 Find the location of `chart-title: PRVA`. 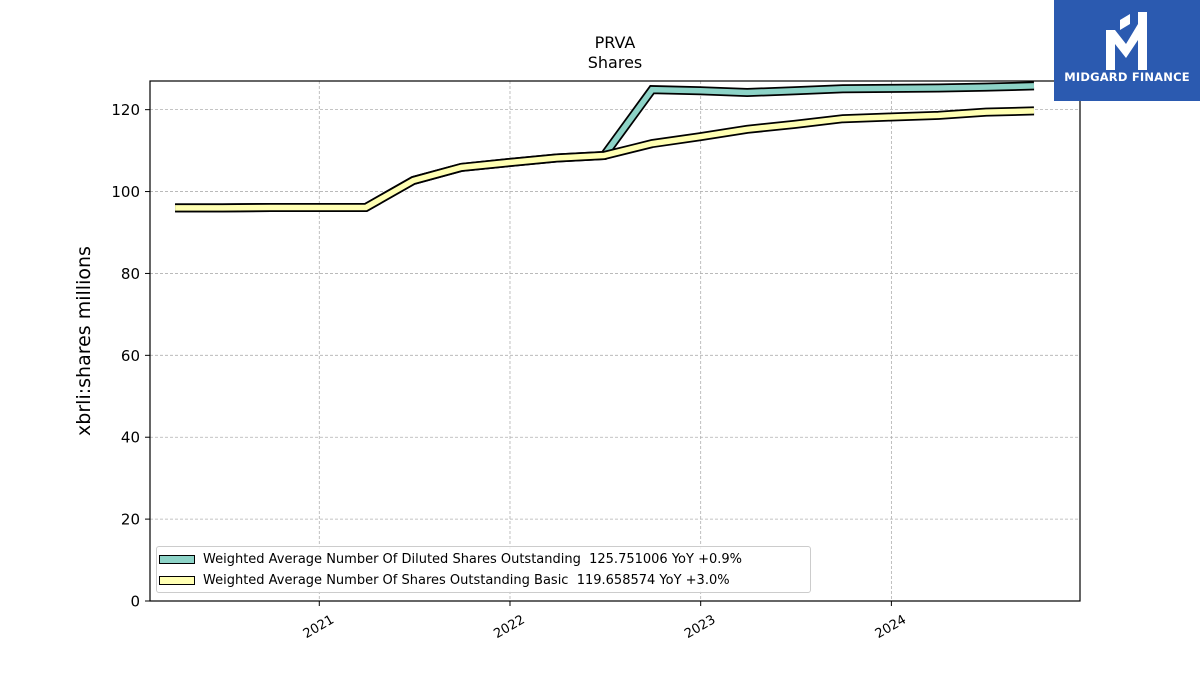

chart-title: PRVA is located at coordinates (615, 42).